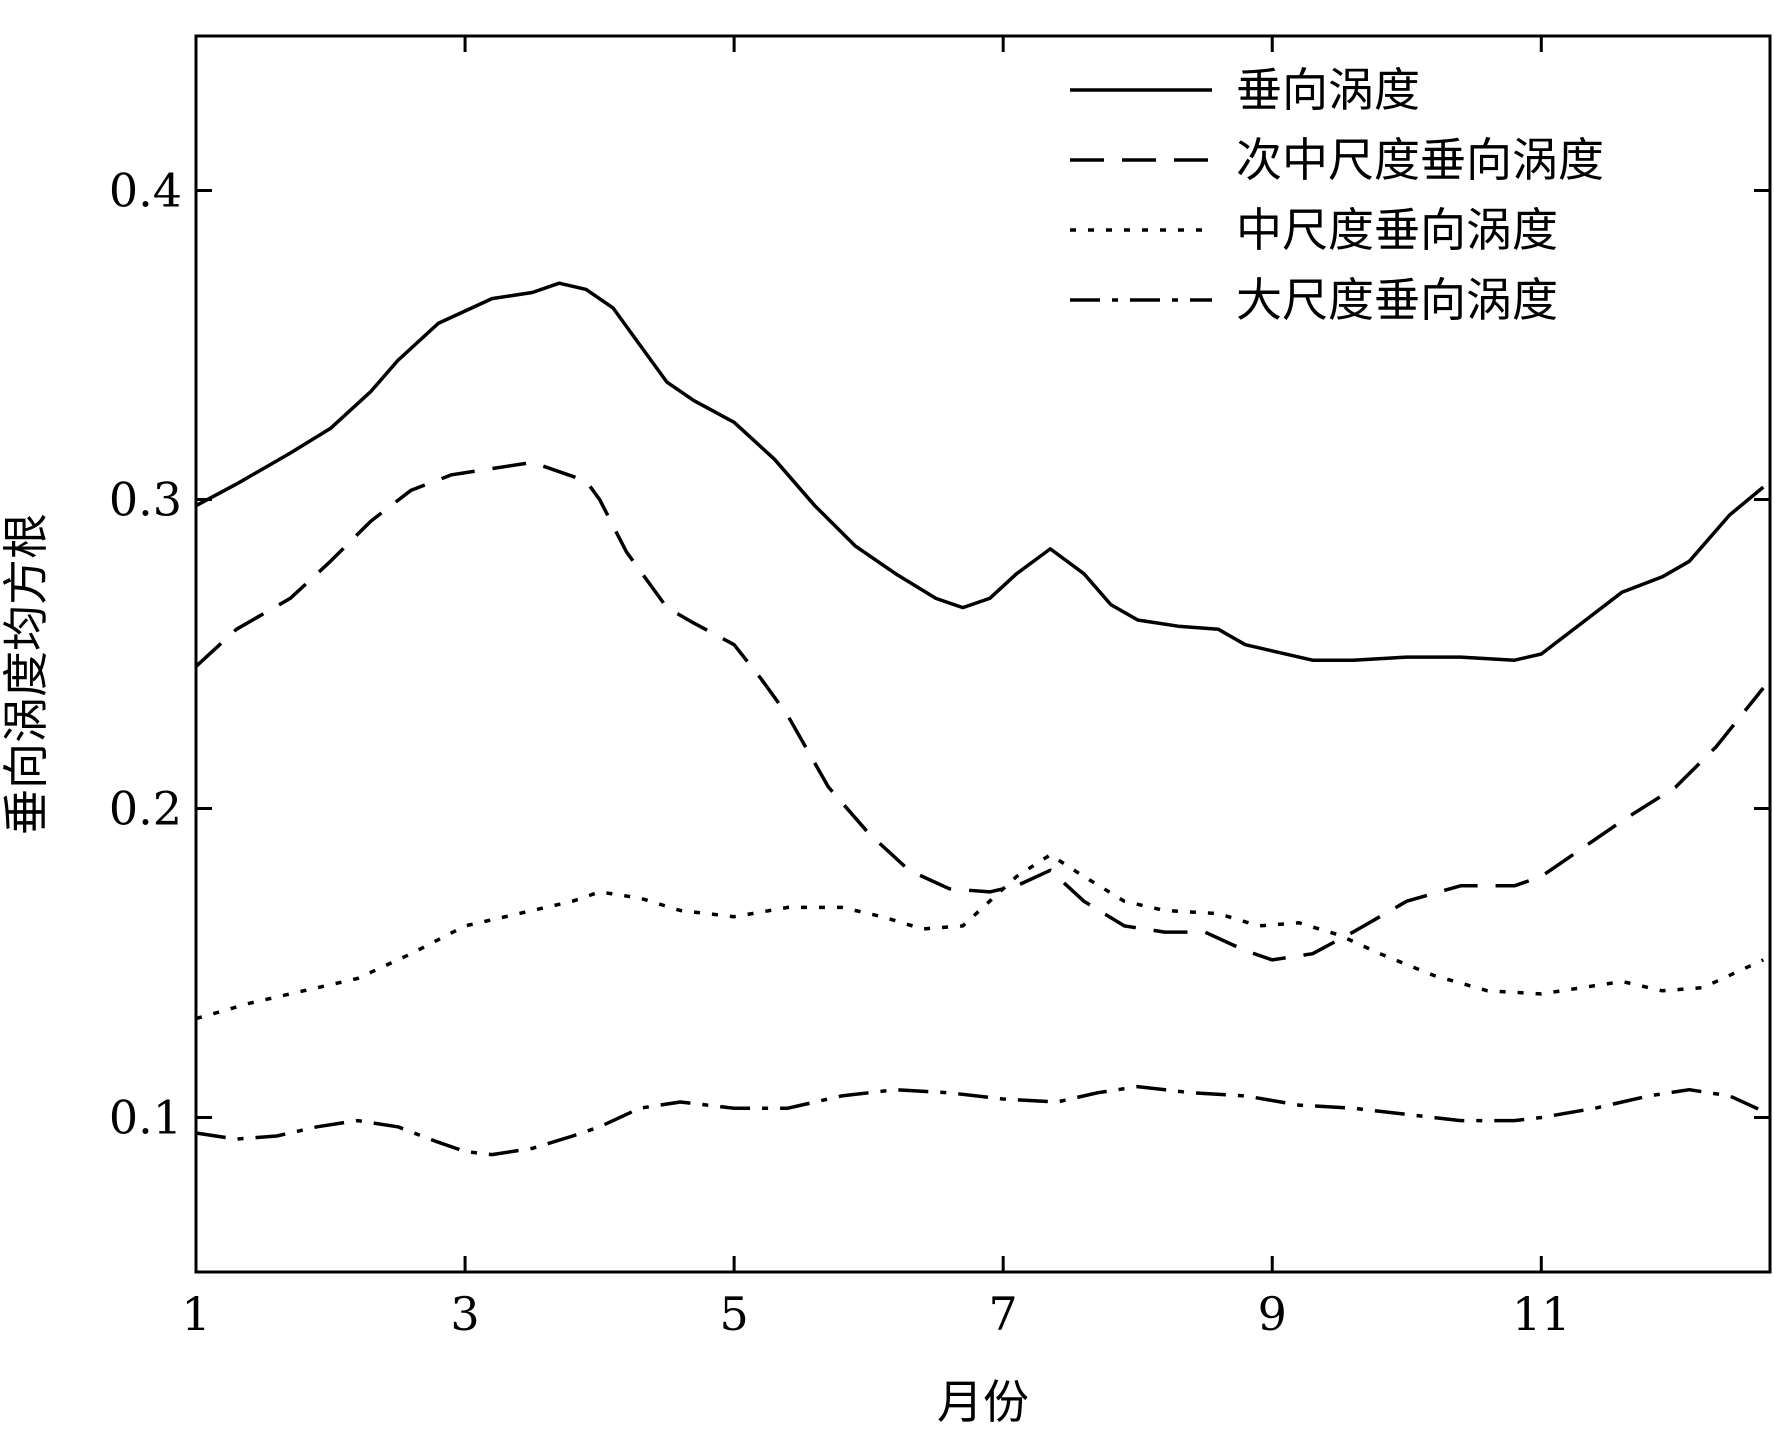 The image size is (1774, 1435). Describe the element at coordinates (733, 1314) in the screenshot. I see `x-tick-label: 5` at that location.